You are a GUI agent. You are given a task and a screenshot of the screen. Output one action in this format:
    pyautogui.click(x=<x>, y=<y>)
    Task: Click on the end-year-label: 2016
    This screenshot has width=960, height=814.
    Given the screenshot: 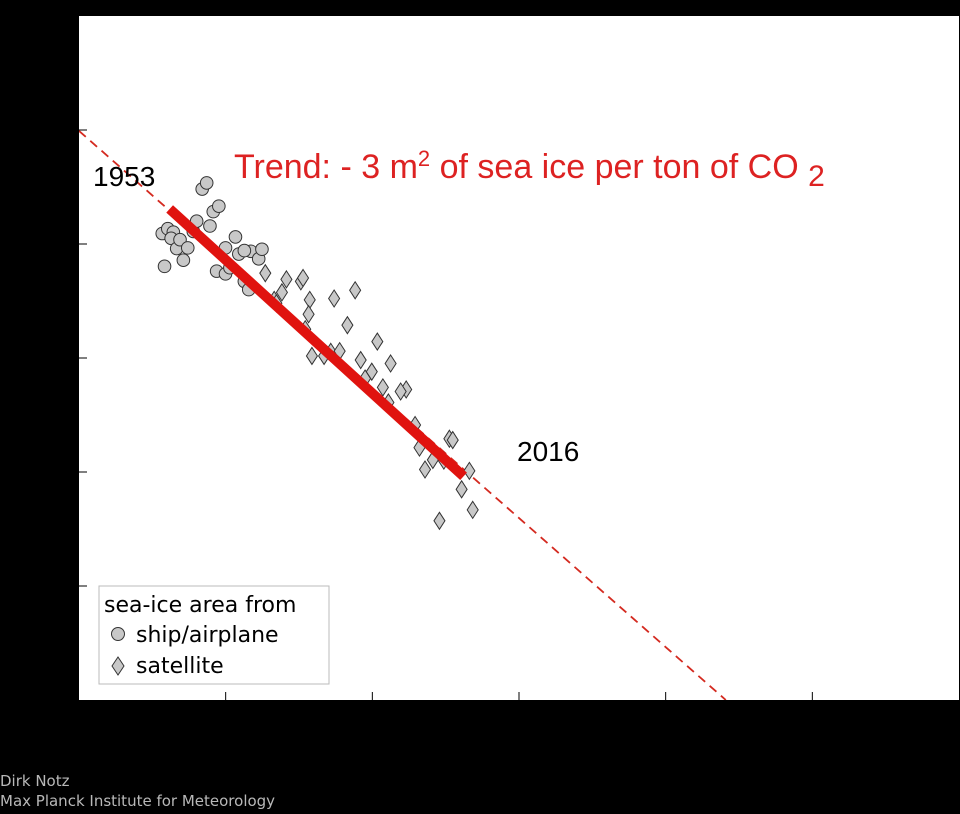 What is the action you would take?
    pyautogui.click(x=548, y=451)
    